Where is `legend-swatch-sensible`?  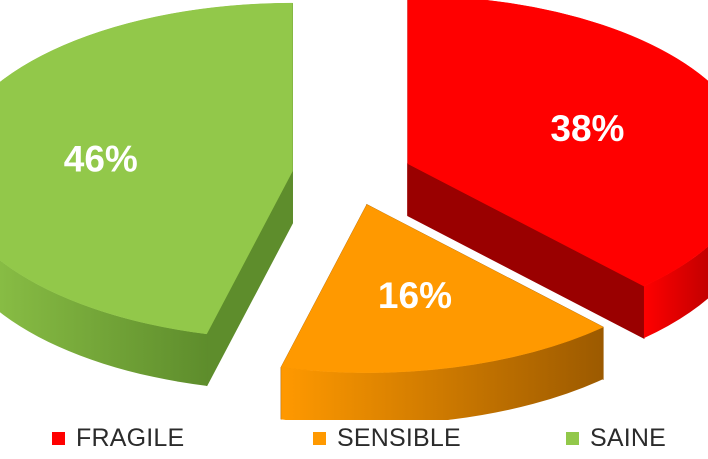 legend-swatch-sensible is located at coordinates (319, 438).